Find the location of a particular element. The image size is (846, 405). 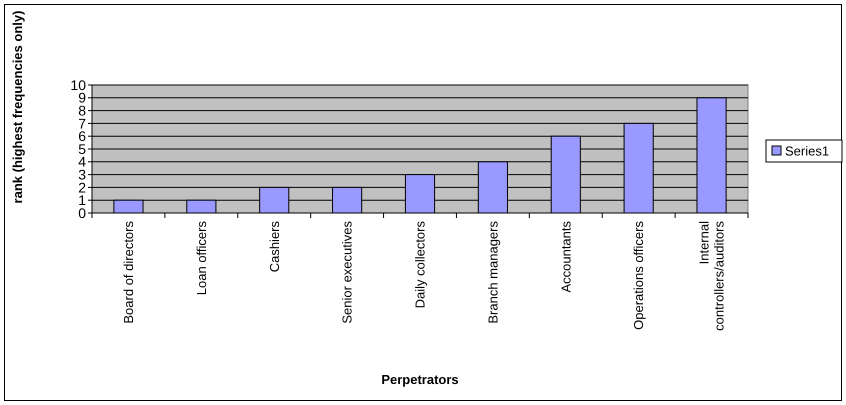

x-tick-label: Accountants is located at coordinates (566, 256).